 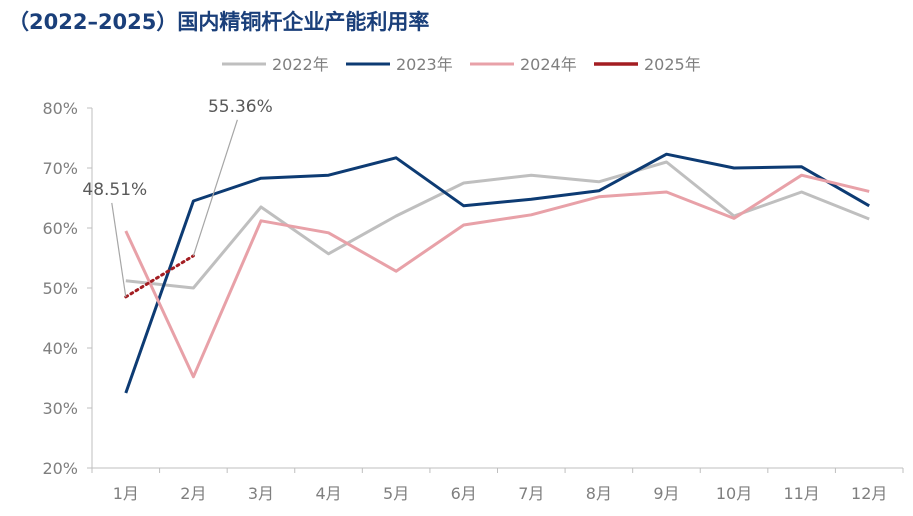 I want to click on y-tick-label: 20%, so click(x=60, y=468).